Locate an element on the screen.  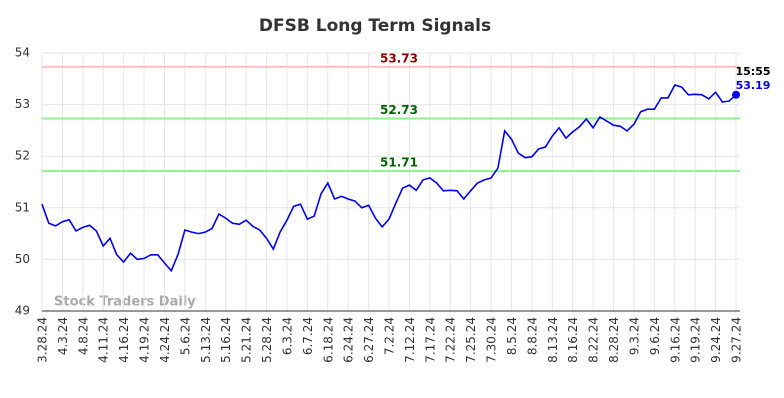
x-tick-label: 5.6.24 is located at coordinates (185, 336).